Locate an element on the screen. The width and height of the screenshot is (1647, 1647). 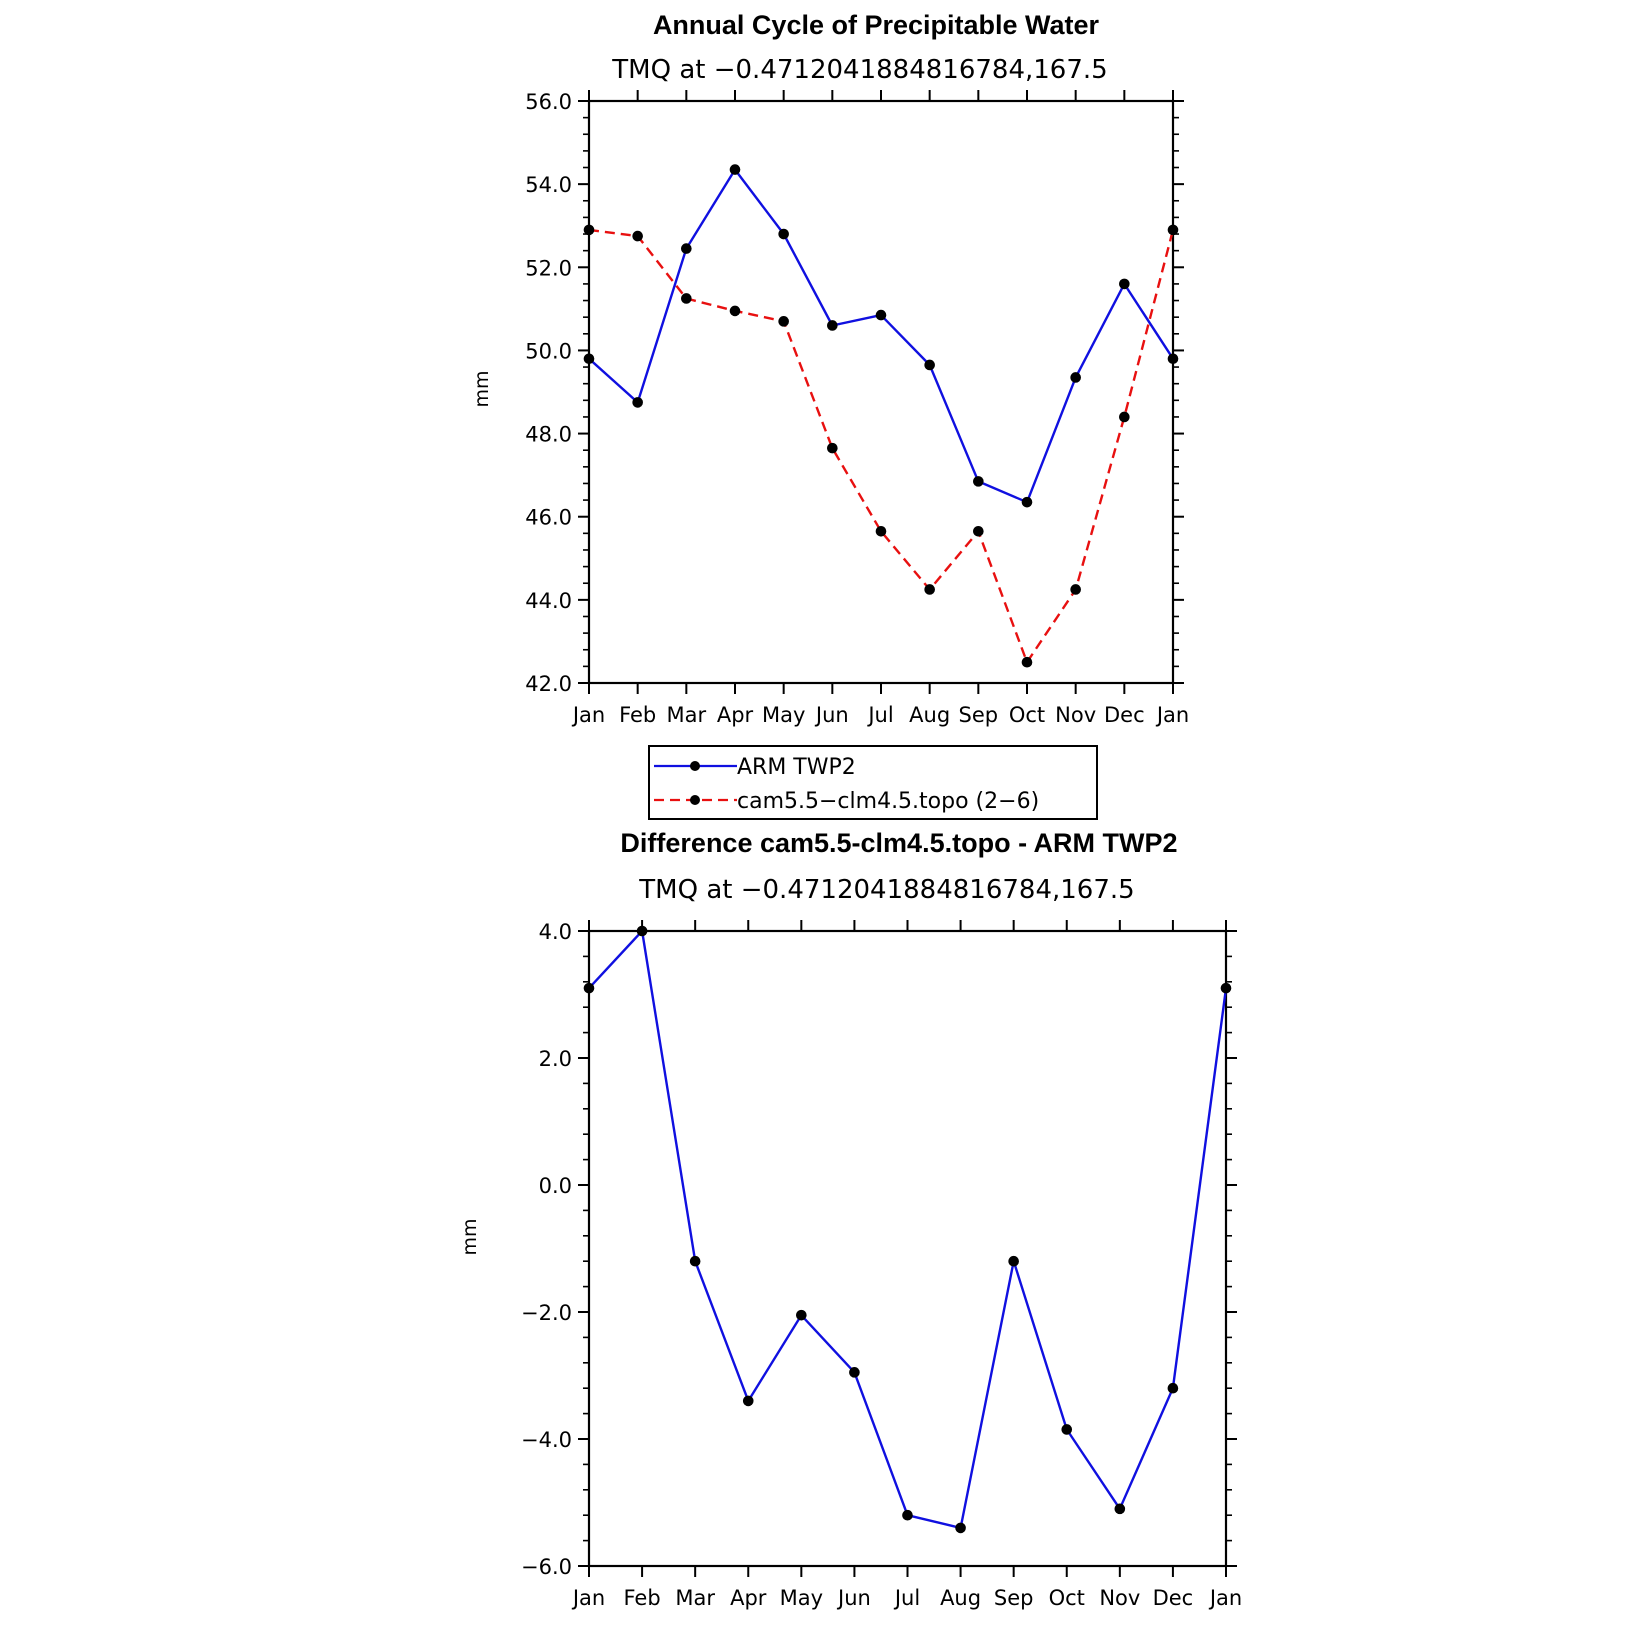
x-tick-label: Jun is located at coordinates (831, 715).